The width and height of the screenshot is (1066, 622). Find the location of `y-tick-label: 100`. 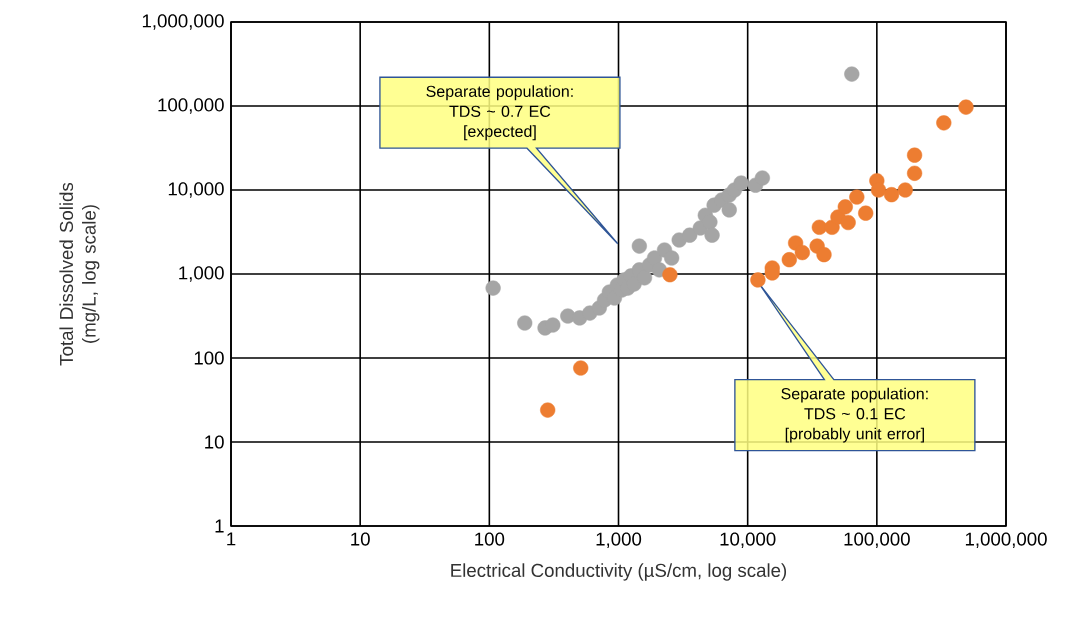

y-tick-label: 100 is located at coordinates (209, 358).